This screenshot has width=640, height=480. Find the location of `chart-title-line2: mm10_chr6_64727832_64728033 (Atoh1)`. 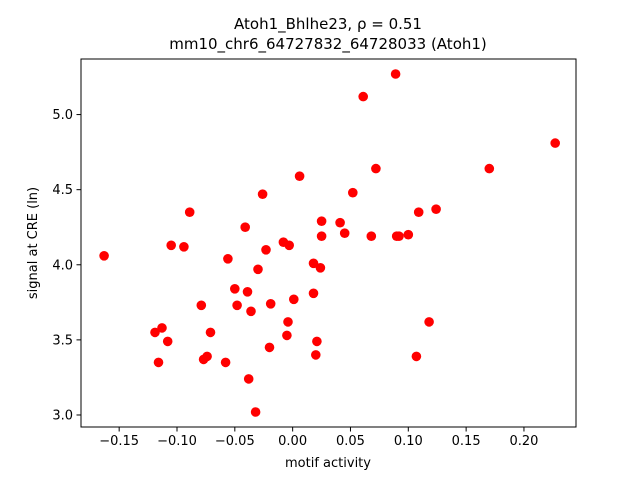

chart-title-line2: mm10_chr6_64727832_64728033 (Atoh1) is located at coordinates (328, 44).